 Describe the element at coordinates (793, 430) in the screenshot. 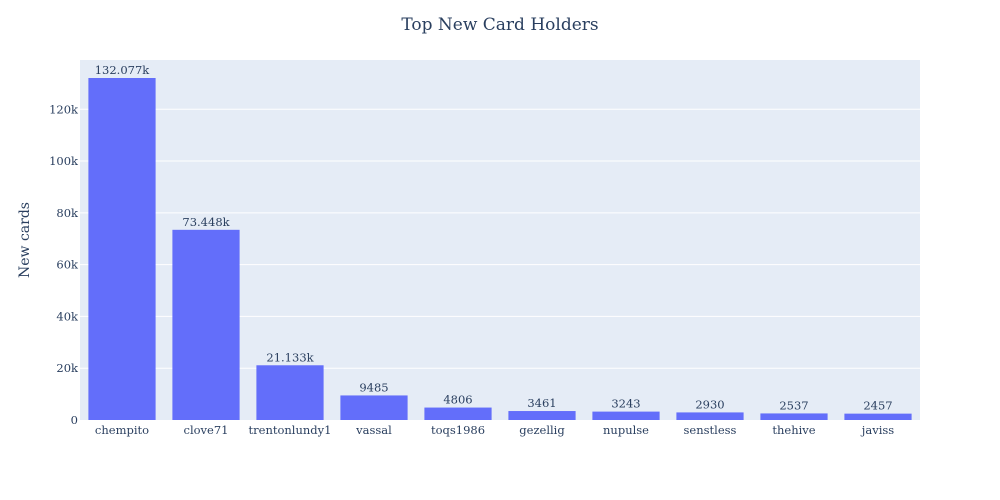

I see `x-tick-label: thehive` at that location.